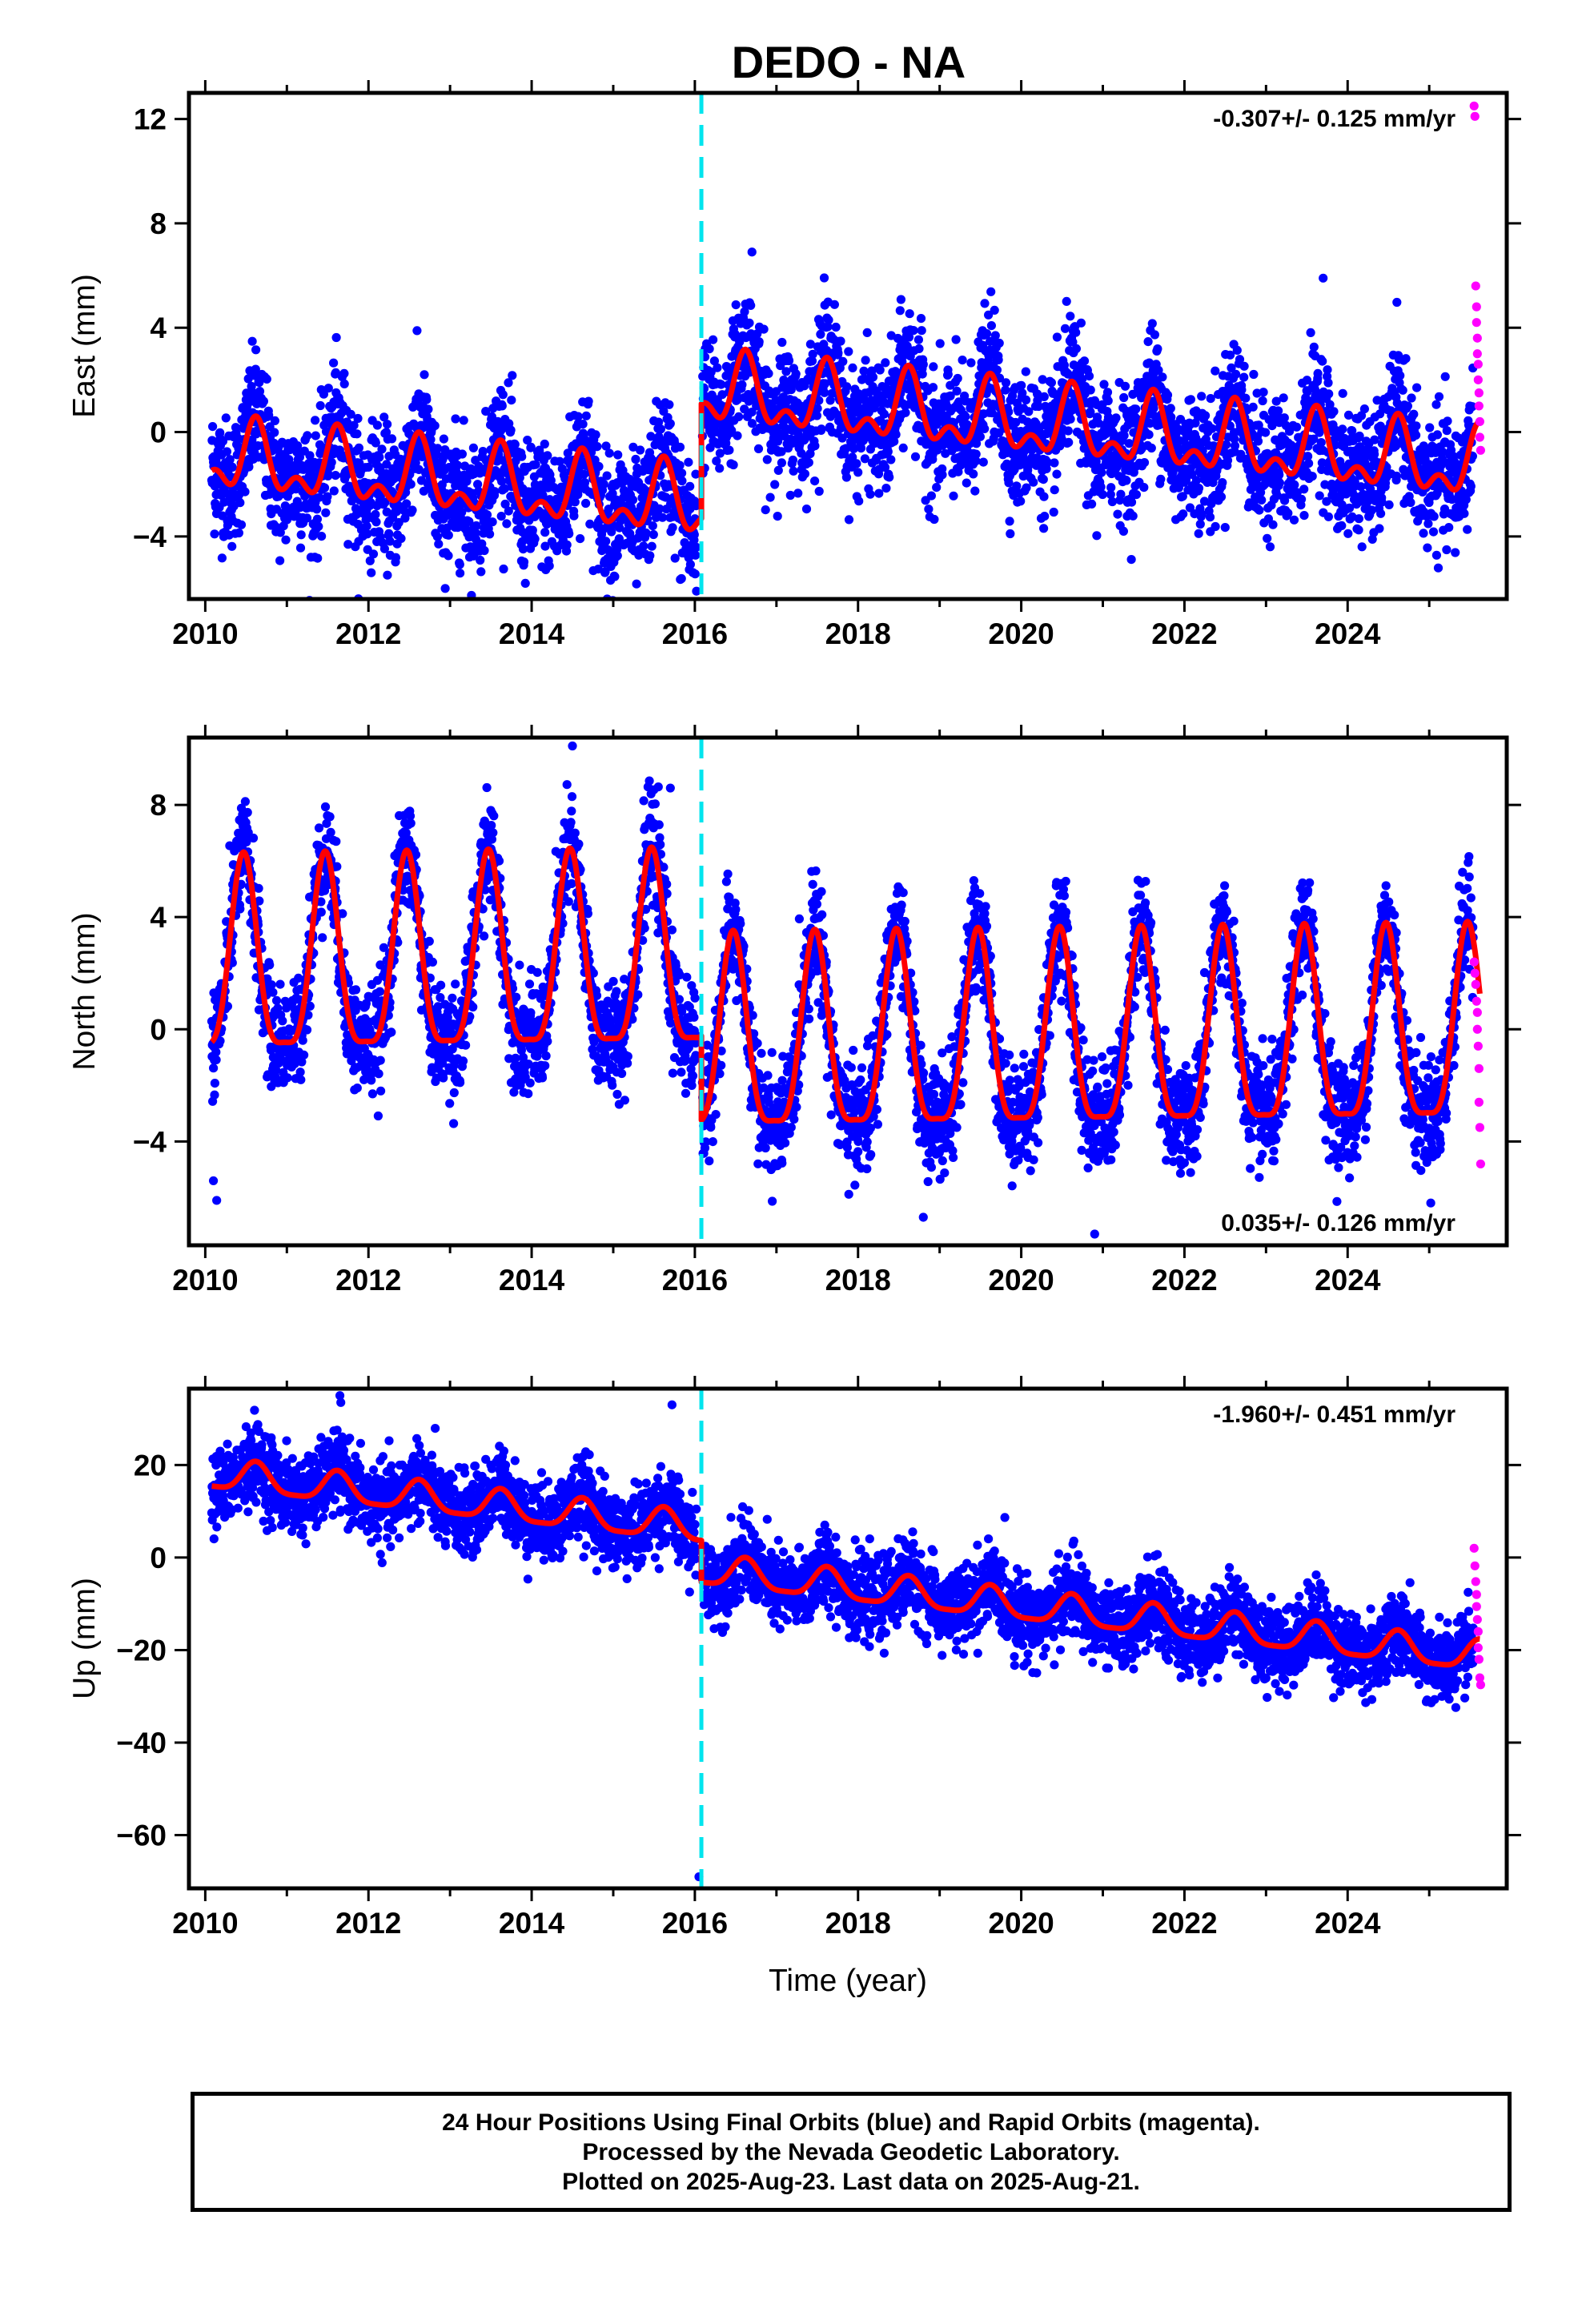 The height and width of the screenshot is (2324, 1582). I want to click on final-point-outlier, so click(752, 252).